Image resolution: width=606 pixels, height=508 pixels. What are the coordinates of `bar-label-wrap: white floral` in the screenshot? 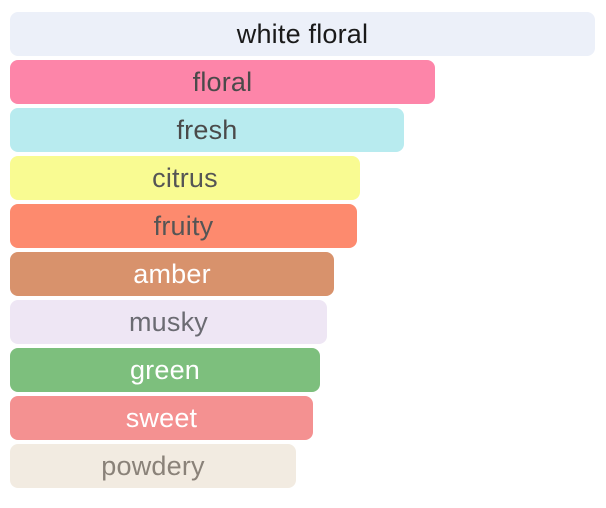 It's located at (302, 34).